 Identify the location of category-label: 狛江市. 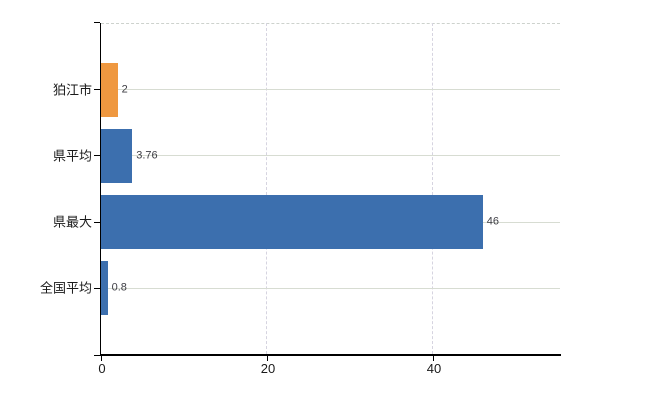
(72, 90).